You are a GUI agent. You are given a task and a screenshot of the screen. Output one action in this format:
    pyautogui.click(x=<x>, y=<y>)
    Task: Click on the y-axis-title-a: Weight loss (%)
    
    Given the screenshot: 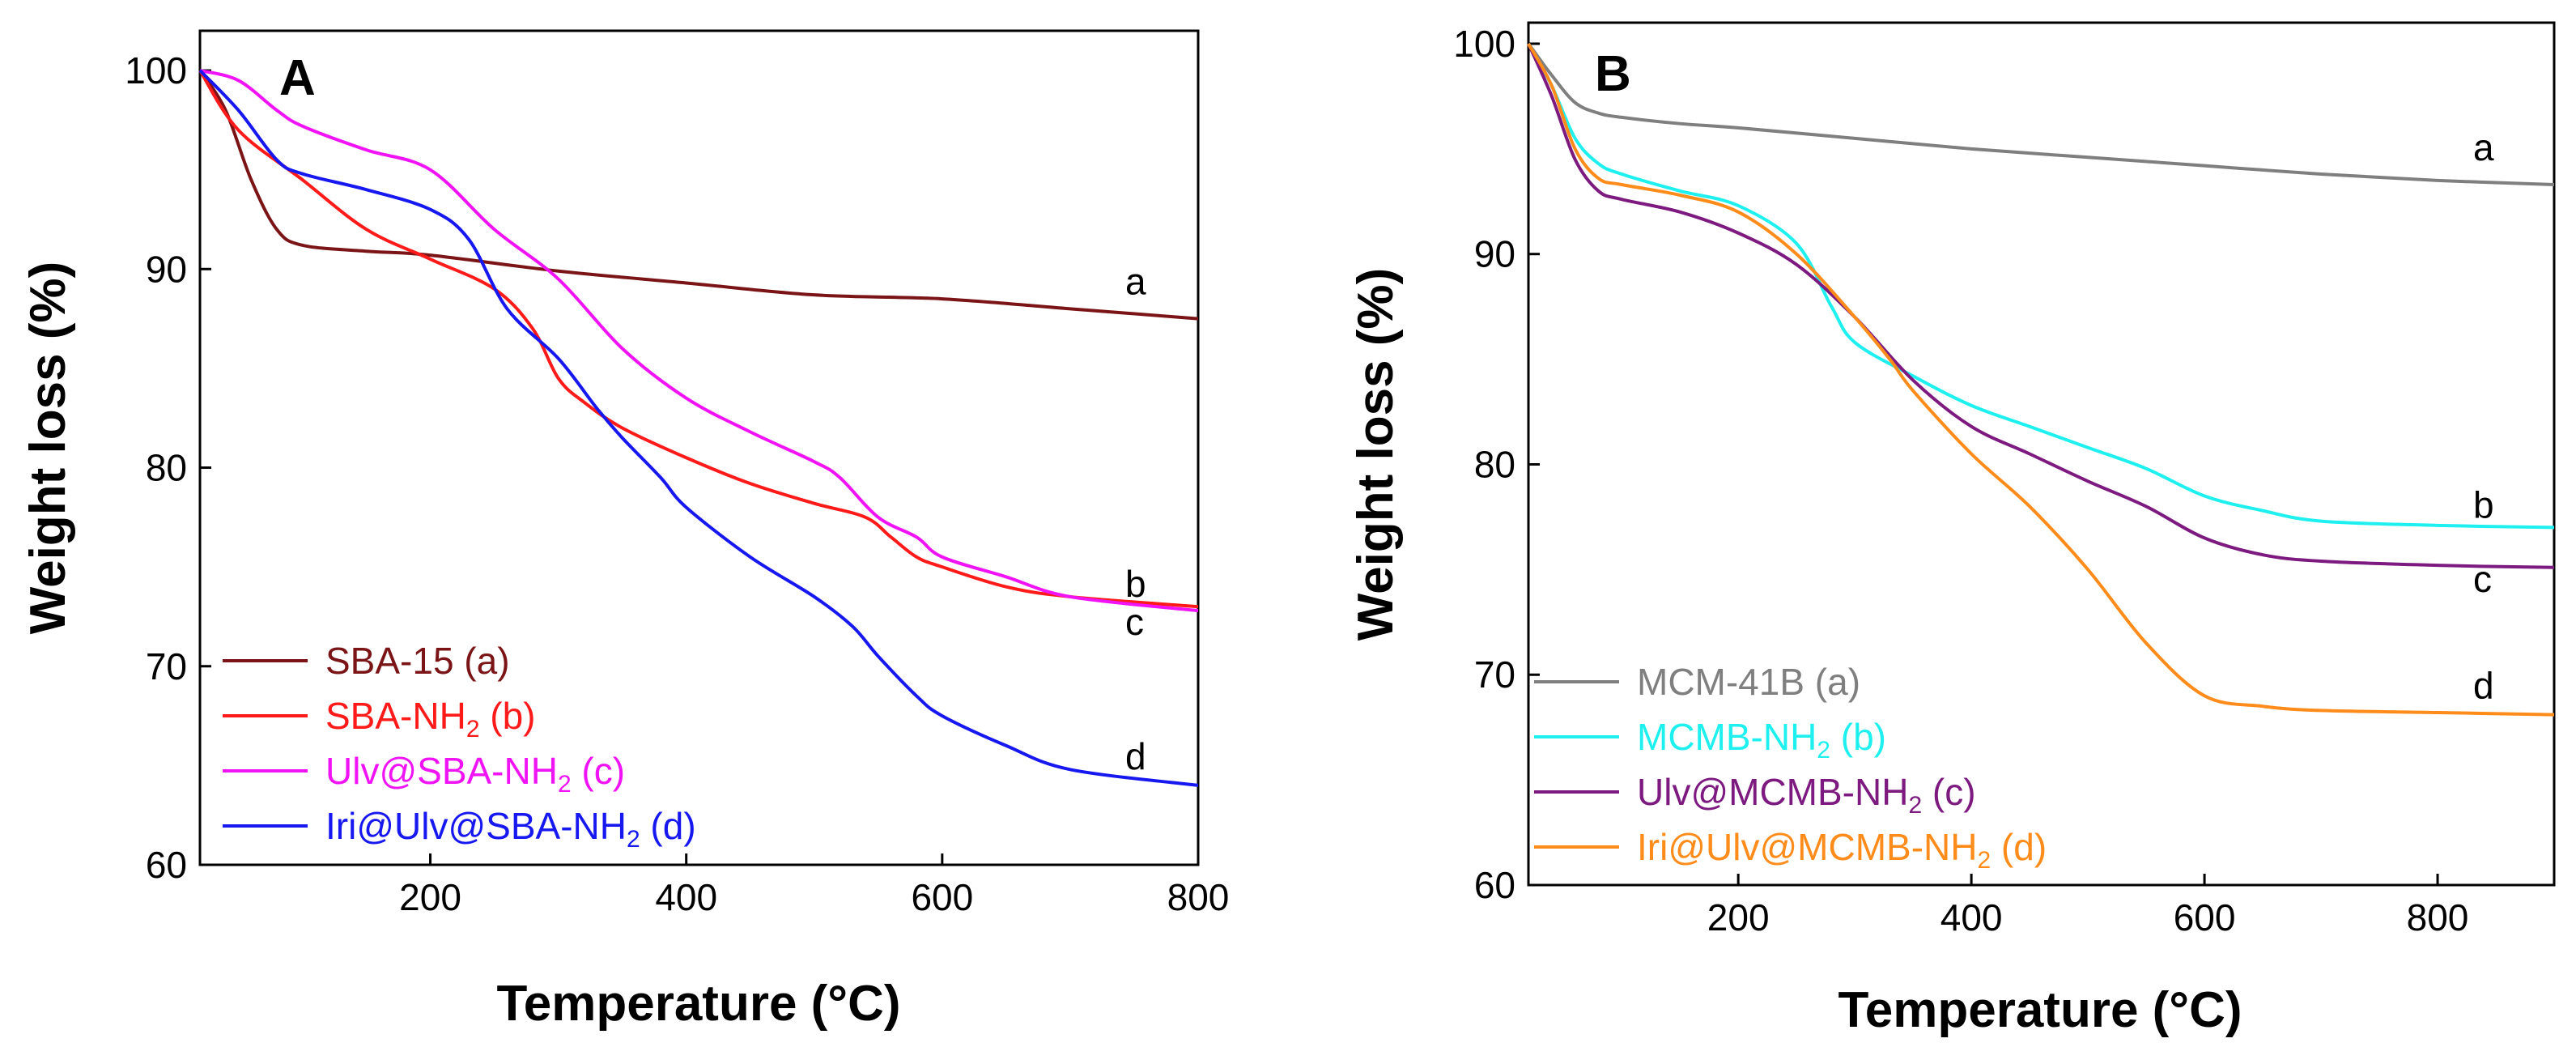 What is the action you would take?
    pyautogui.click(x=48, y=448)
    